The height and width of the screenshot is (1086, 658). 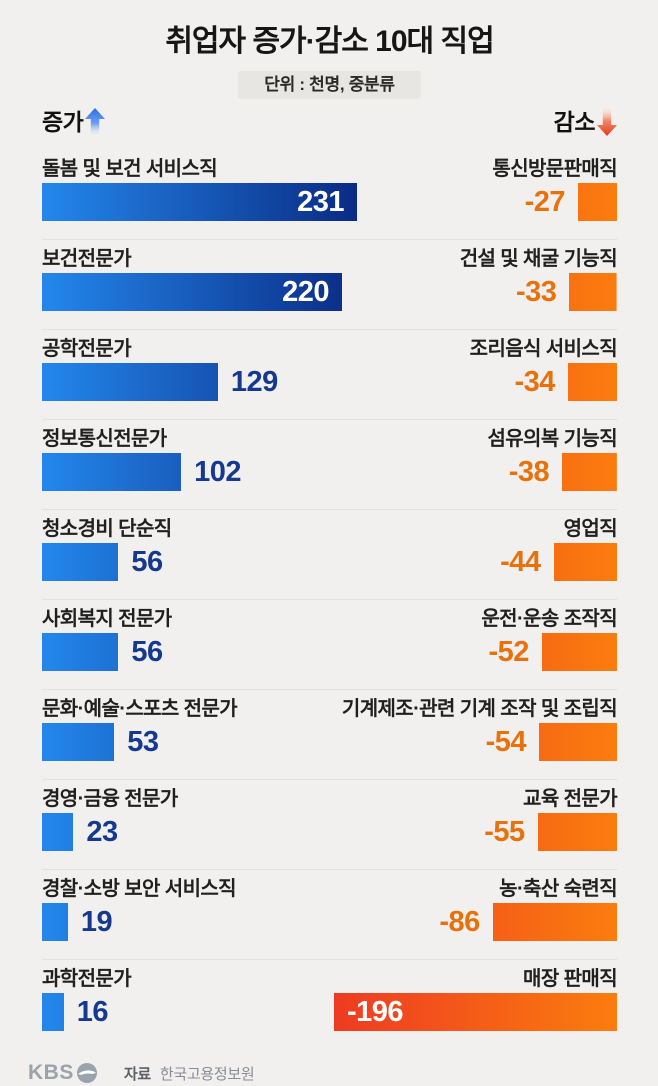 I want to click on increase-bar: 220, so click(x=192, y=292).